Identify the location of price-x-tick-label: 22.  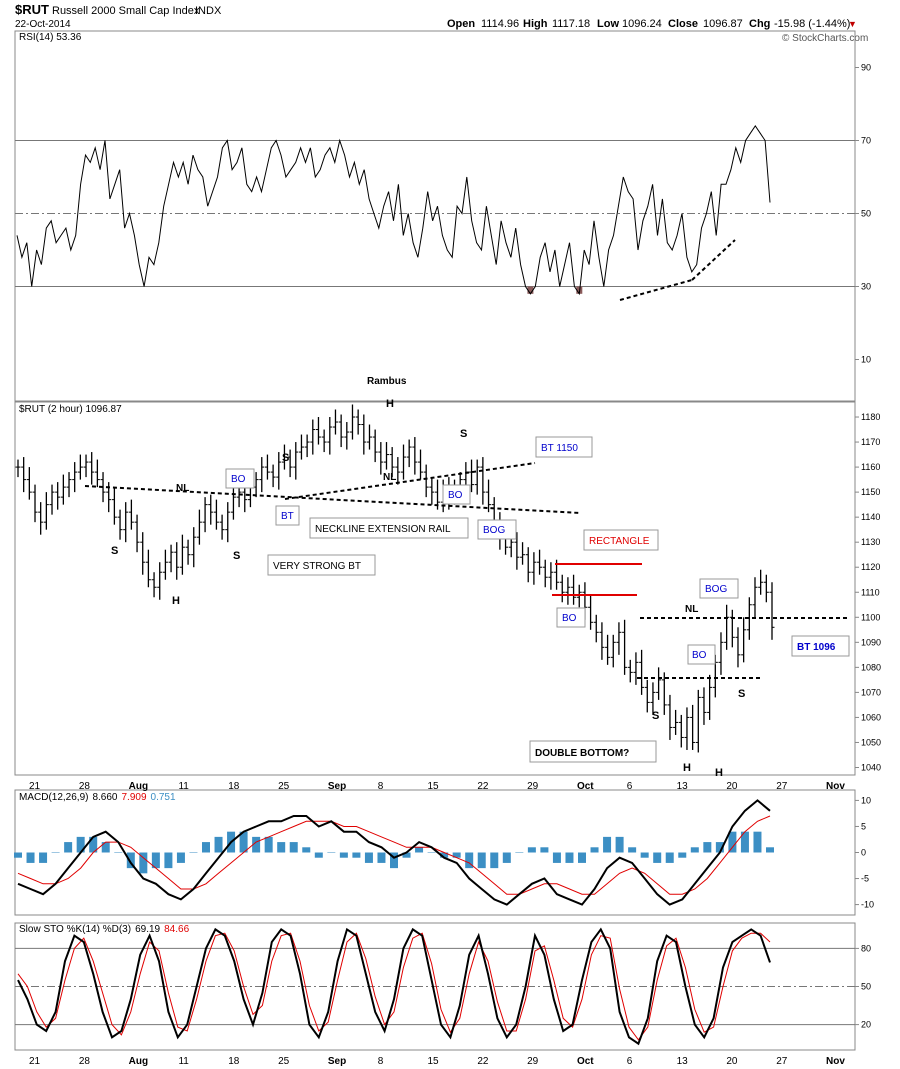
(483, 786).